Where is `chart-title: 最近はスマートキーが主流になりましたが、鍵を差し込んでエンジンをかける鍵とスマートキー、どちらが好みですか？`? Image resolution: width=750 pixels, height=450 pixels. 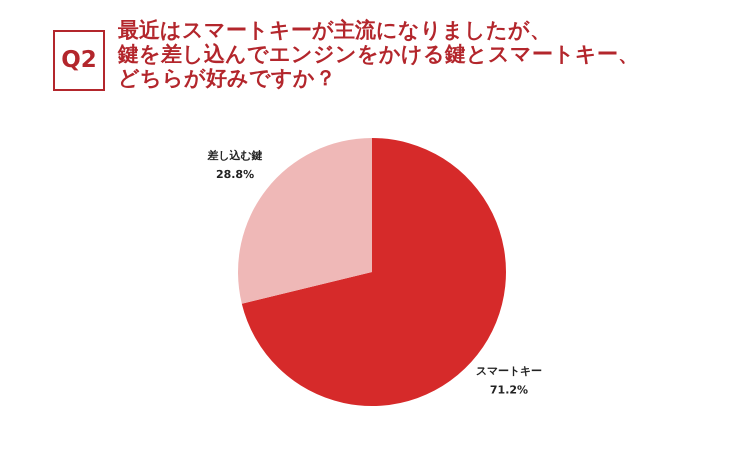 chart-title: 最近はスマートキーが主流になりましたが、鍵を差し込んでエンジンをかける鍵とスマートキー、どちらが好みですか？ is located at coordinates (379, 54).